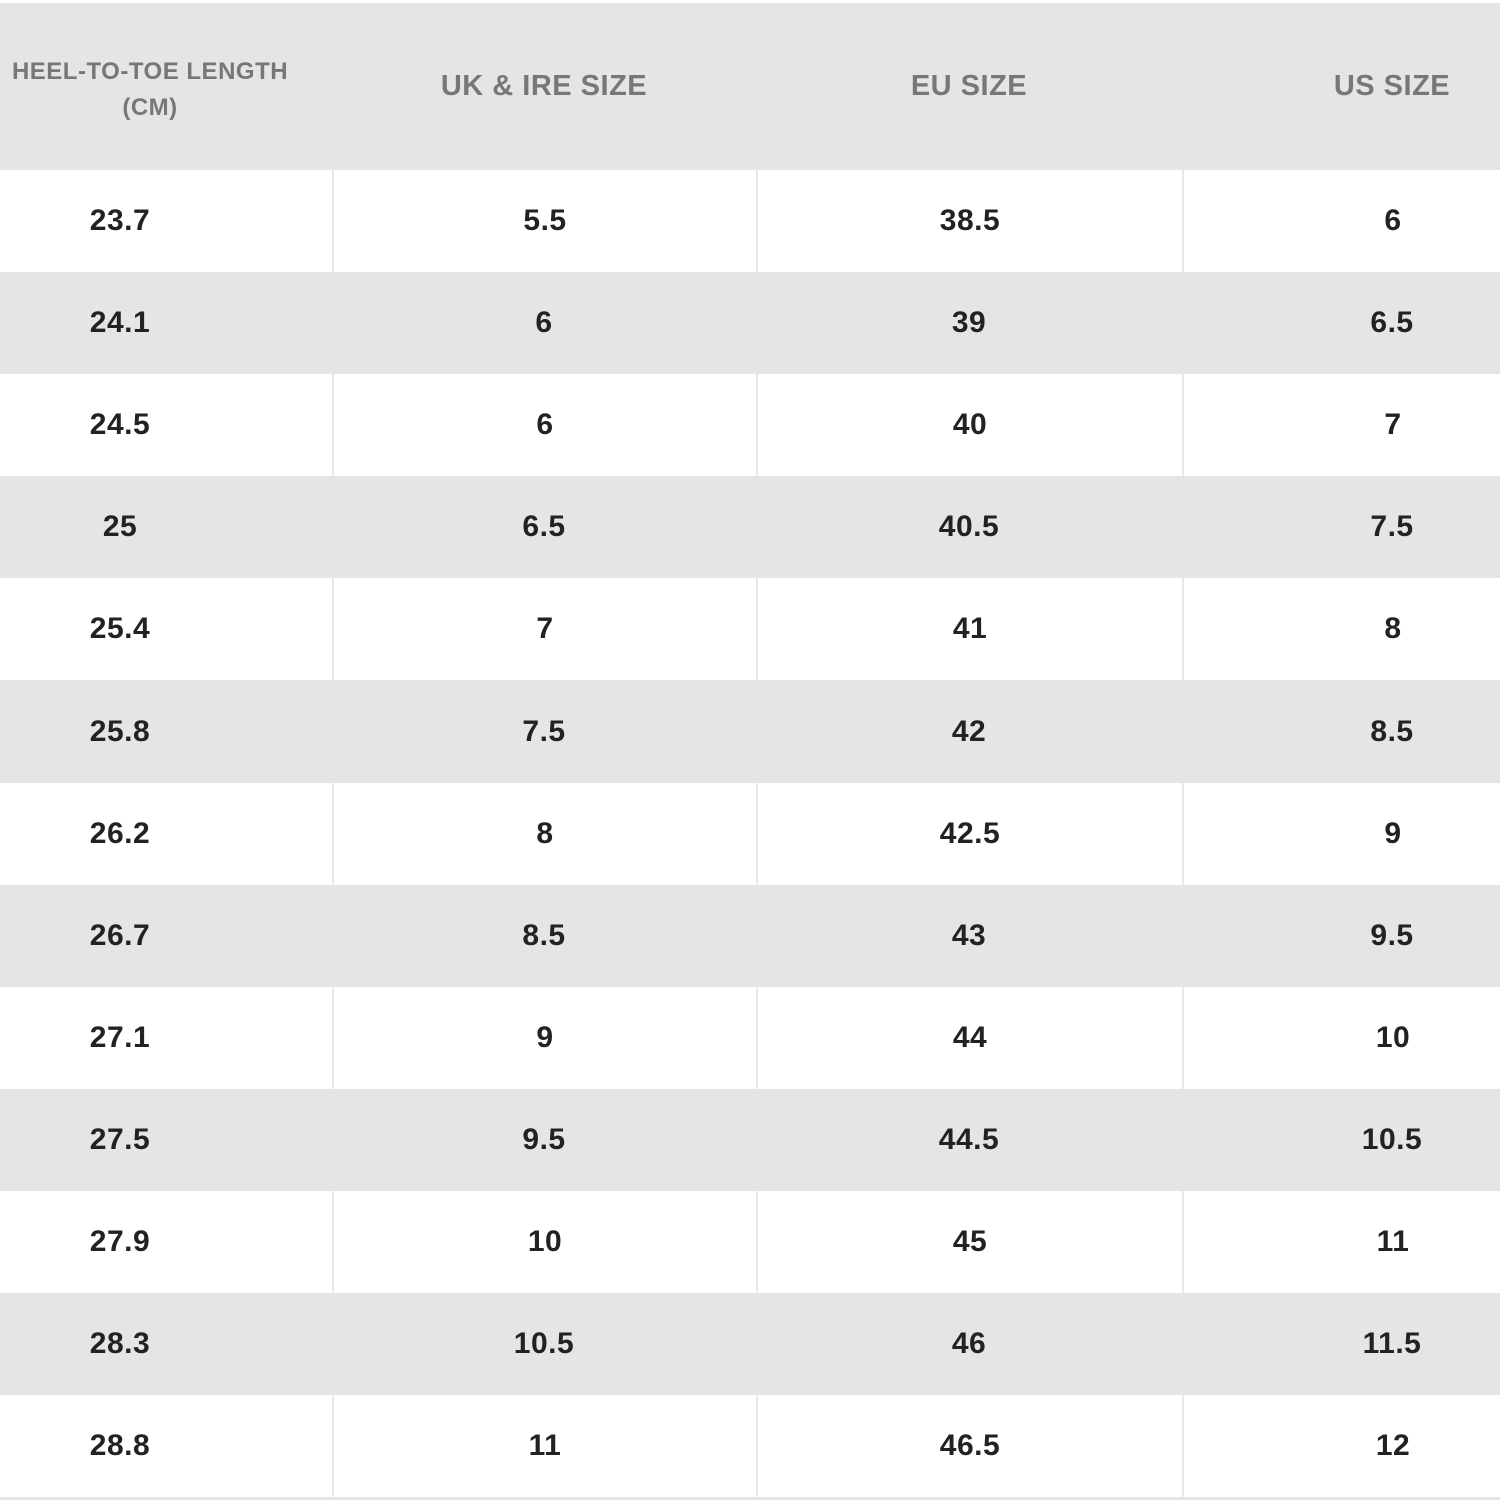  Describe the element at coordinates (120, 1139) in the screenshot. I see `length-cell: 27.5` at that location.